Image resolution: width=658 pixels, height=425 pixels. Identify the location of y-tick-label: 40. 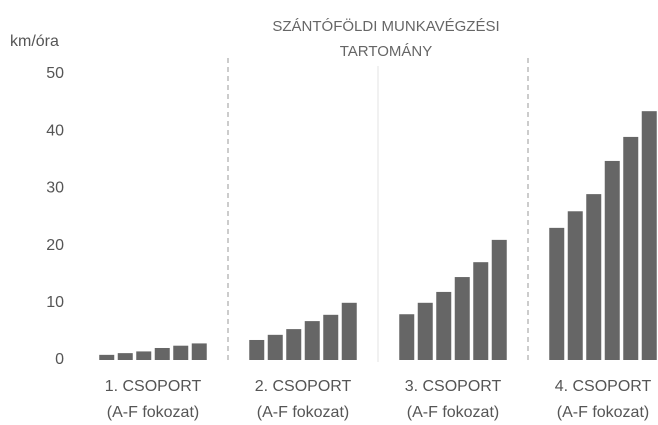
(55, 130).